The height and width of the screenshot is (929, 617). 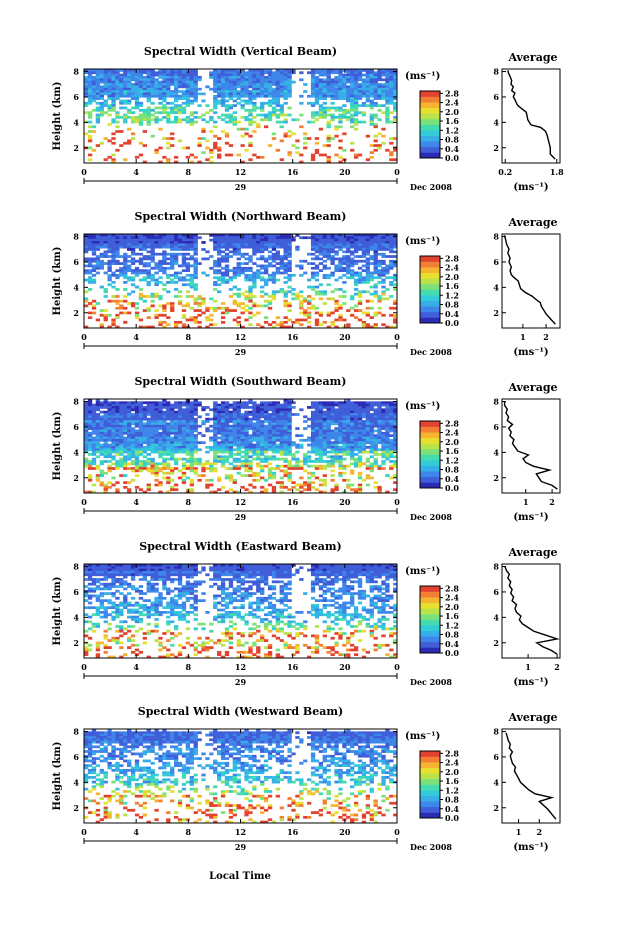 I want to click on colorbar-swatch, so click(x=430, y=105).